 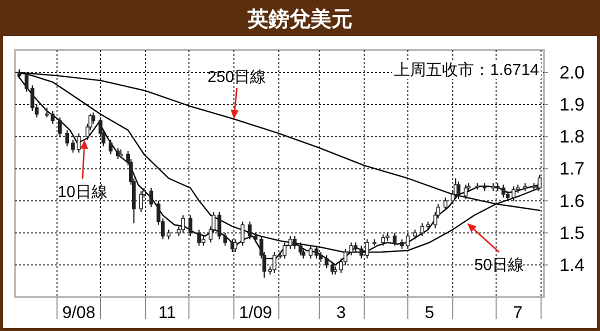 What do you see at coordinates (83, 192) in the screenshot?
I see `annotation: 10日線` at bounding box center [83, 192].